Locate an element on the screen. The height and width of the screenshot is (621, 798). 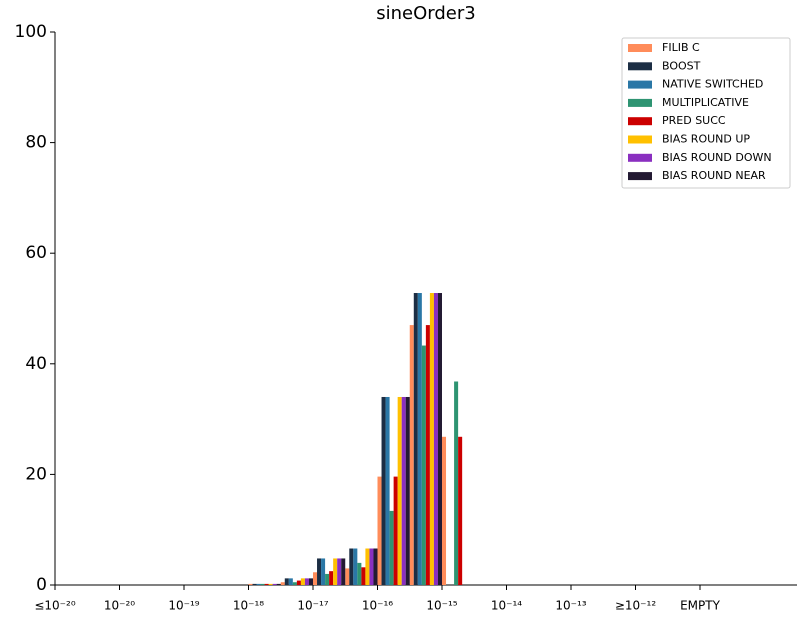
legend-label: FILIB C is located at coordinates (681, 47).